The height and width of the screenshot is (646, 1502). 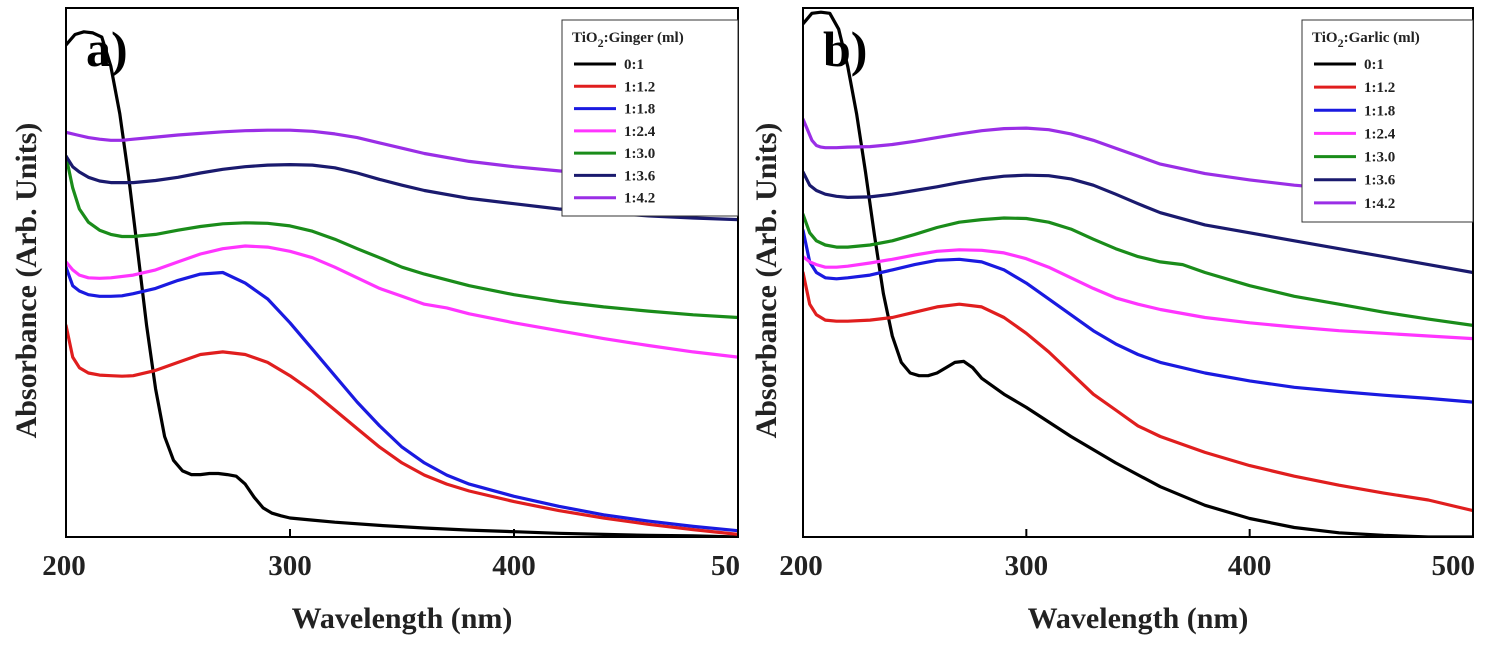 I want to click on legend-title: TiO2:Ginger (ml), so click(x=628, y=40).